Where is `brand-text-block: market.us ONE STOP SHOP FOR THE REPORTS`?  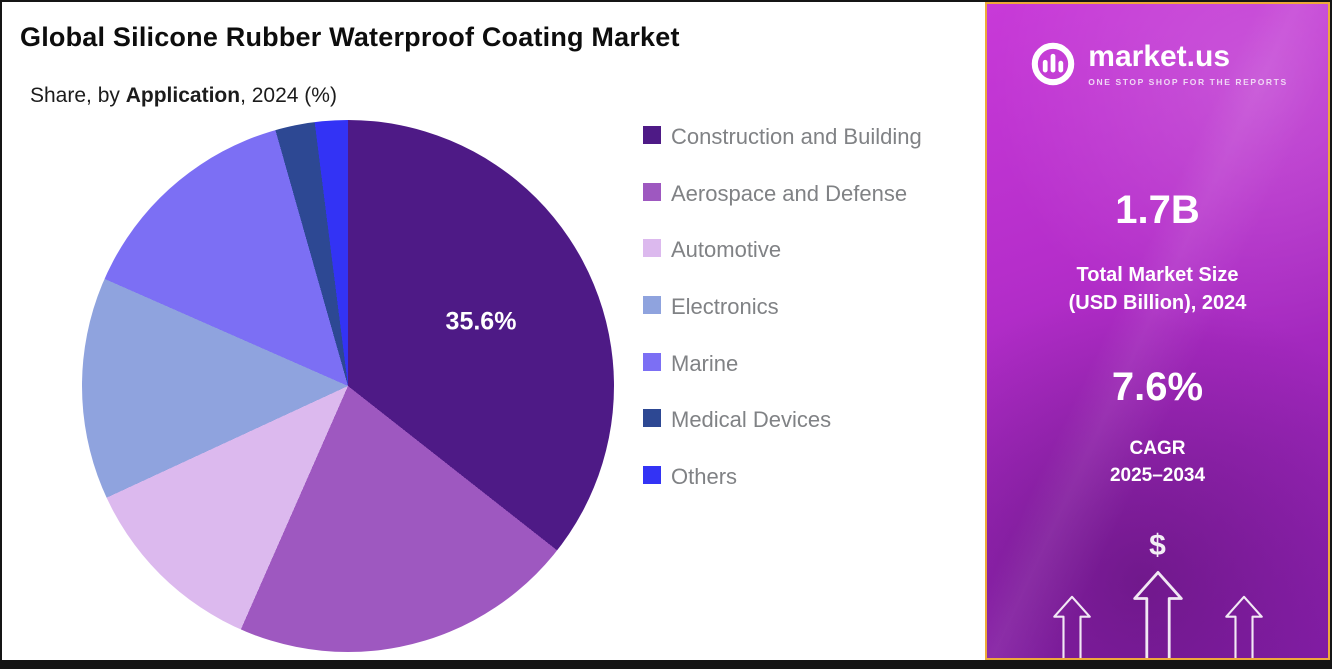 brand-text-block: market.us ONE STOP SHOP FOR THE REPORTS is located at coordinates (1188, 63).